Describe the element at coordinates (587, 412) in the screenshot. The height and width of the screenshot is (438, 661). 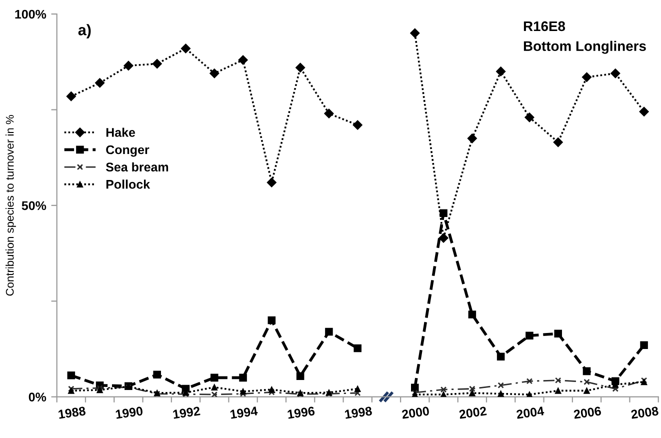
I see `x-tick-label: 2006` at that location.